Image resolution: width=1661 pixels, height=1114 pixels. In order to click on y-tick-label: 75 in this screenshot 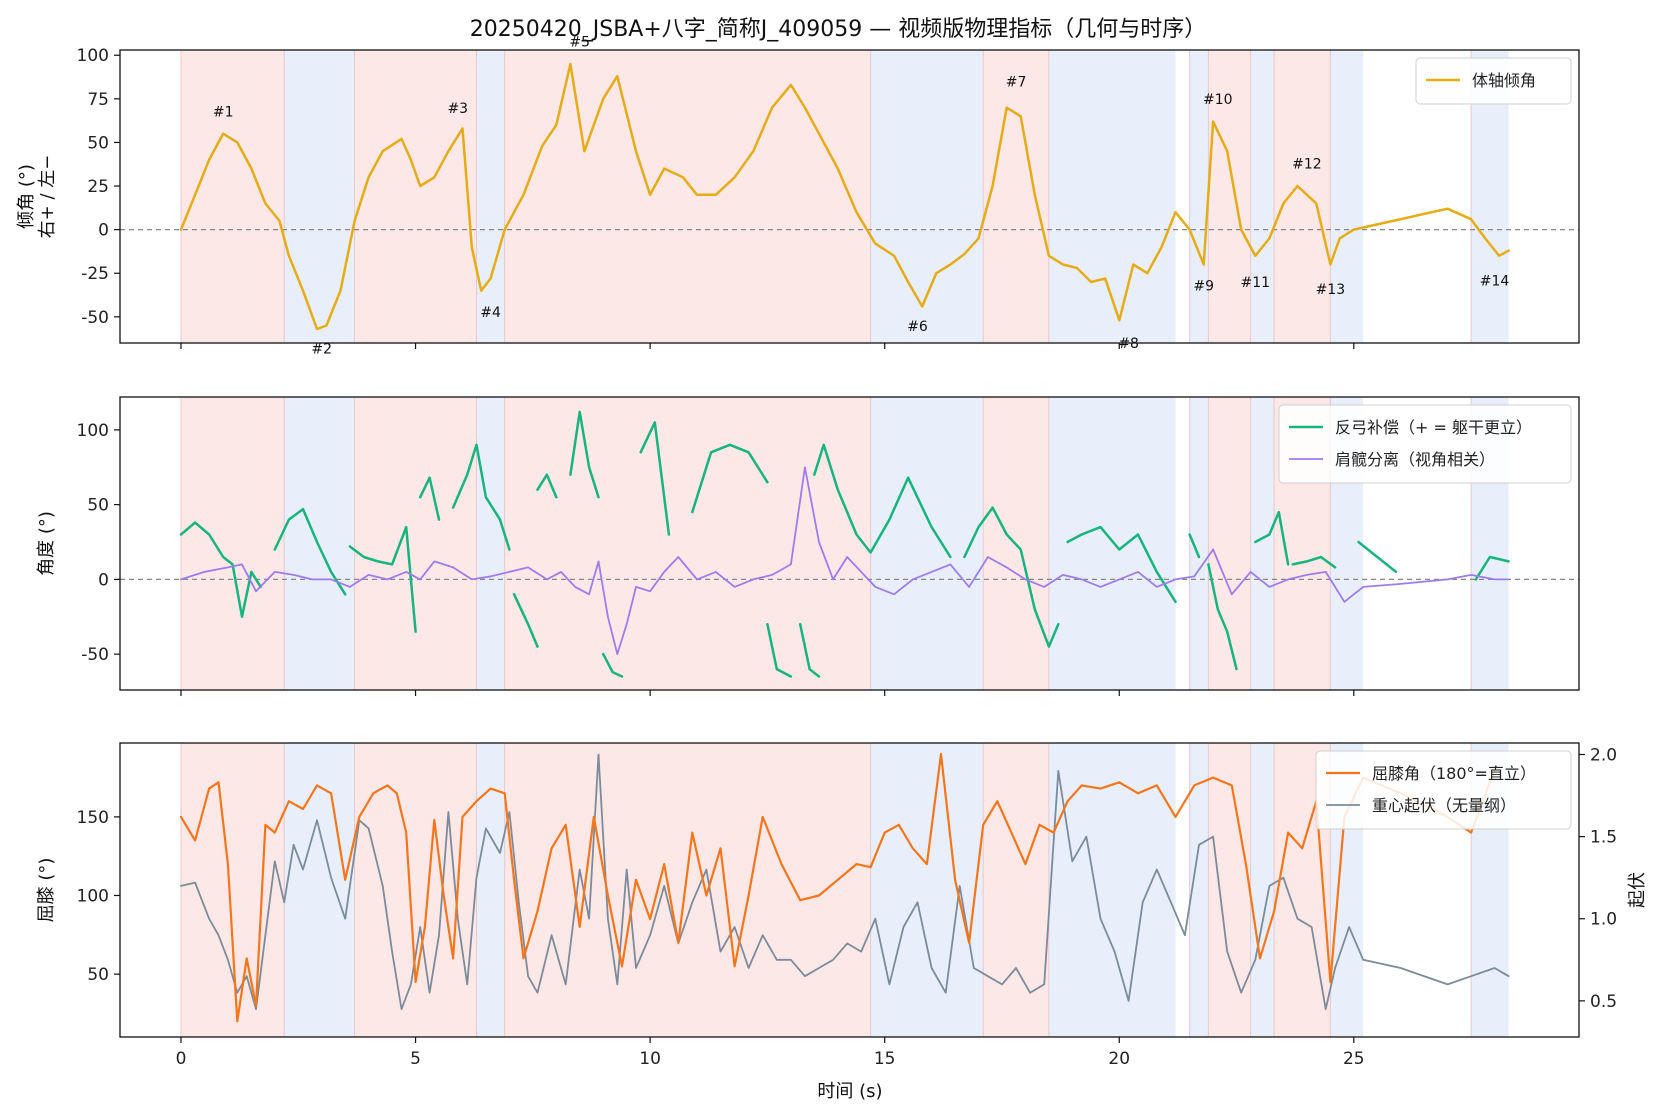, I will do `click(98, 100)`.